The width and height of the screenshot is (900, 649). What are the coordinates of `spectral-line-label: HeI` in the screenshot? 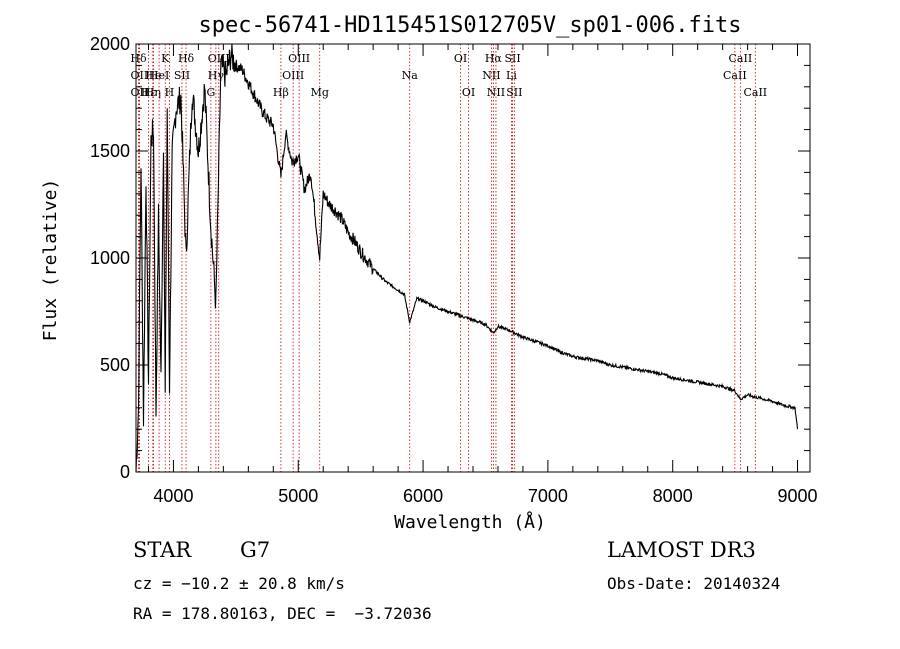 It's located at (159, 75).